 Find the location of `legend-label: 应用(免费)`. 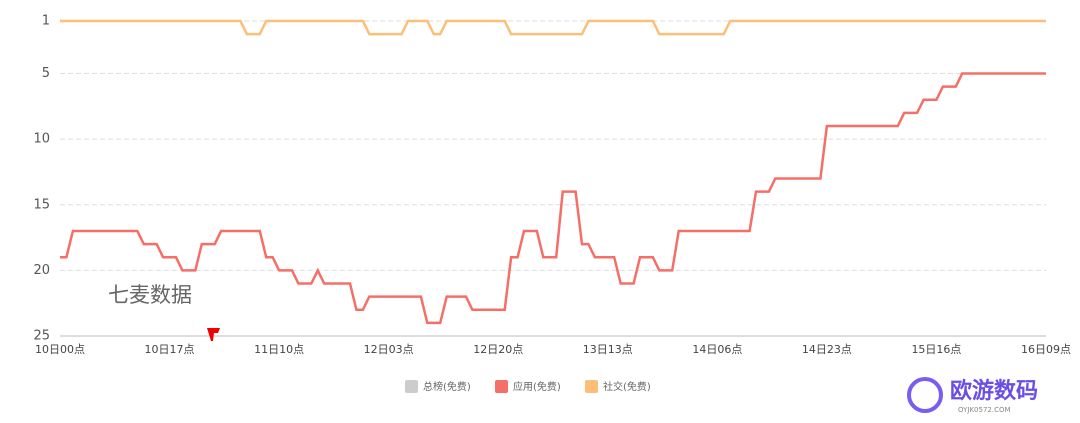

legend-label: 应用(免费) is located at coordinates (537, 386).